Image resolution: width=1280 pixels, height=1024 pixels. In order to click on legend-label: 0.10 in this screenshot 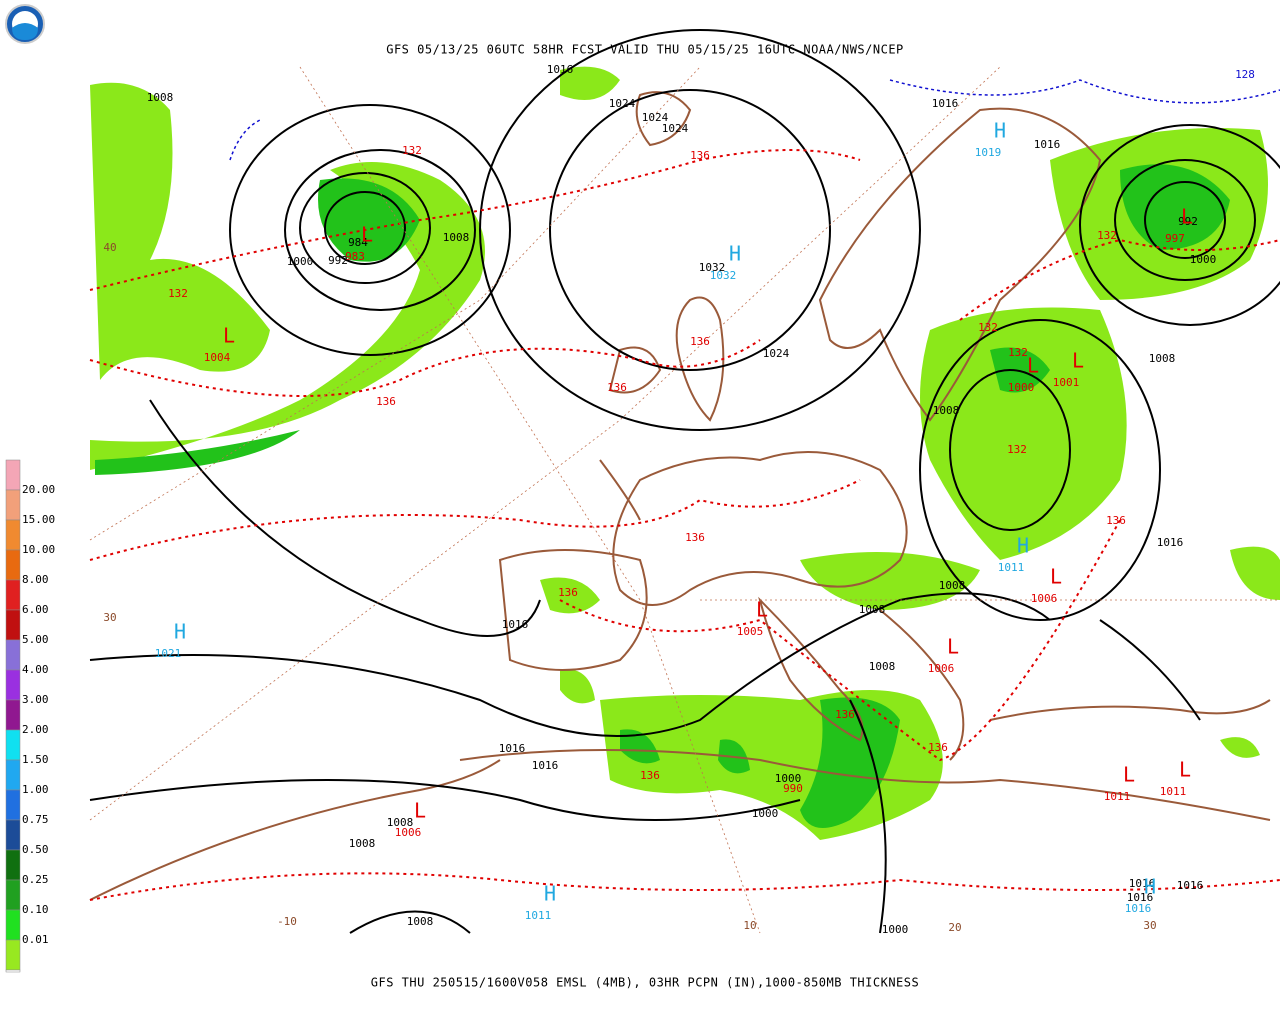, I will do `click(35, 909)`.